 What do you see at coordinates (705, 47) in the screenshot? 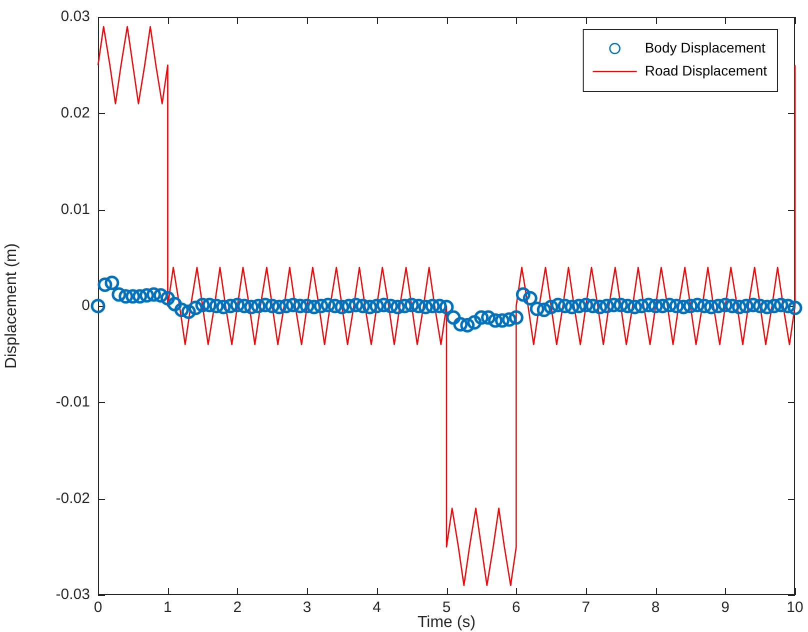
I see `legend-label: Body Displacement` at bounding box center [705, 47].